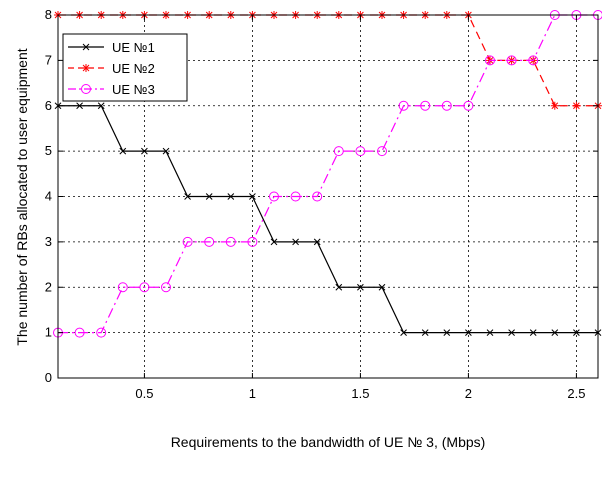 The image size is (602, 486). Describe the element at coordinates (133, 89) in the screenshot. I see `legend-label: UE №3` at that location.